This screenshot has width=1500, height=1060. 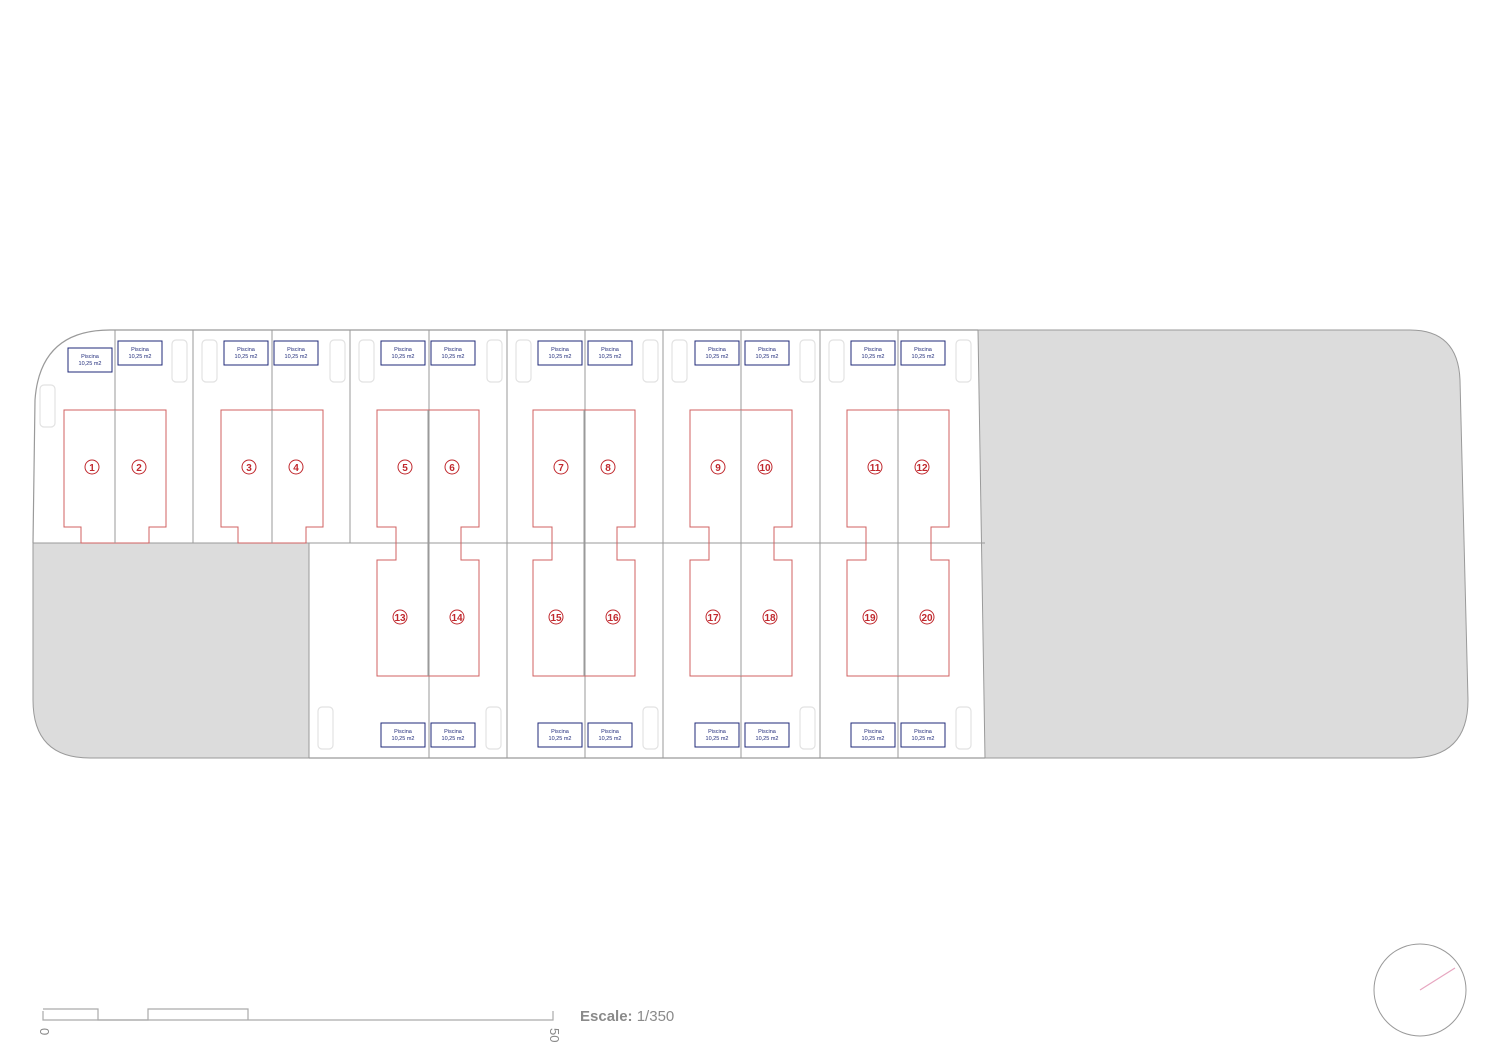 What do you see at coordinates (92, 467) in the screenshot?
I see `lot-number-badge: 1` at bounding box center [92, 467].